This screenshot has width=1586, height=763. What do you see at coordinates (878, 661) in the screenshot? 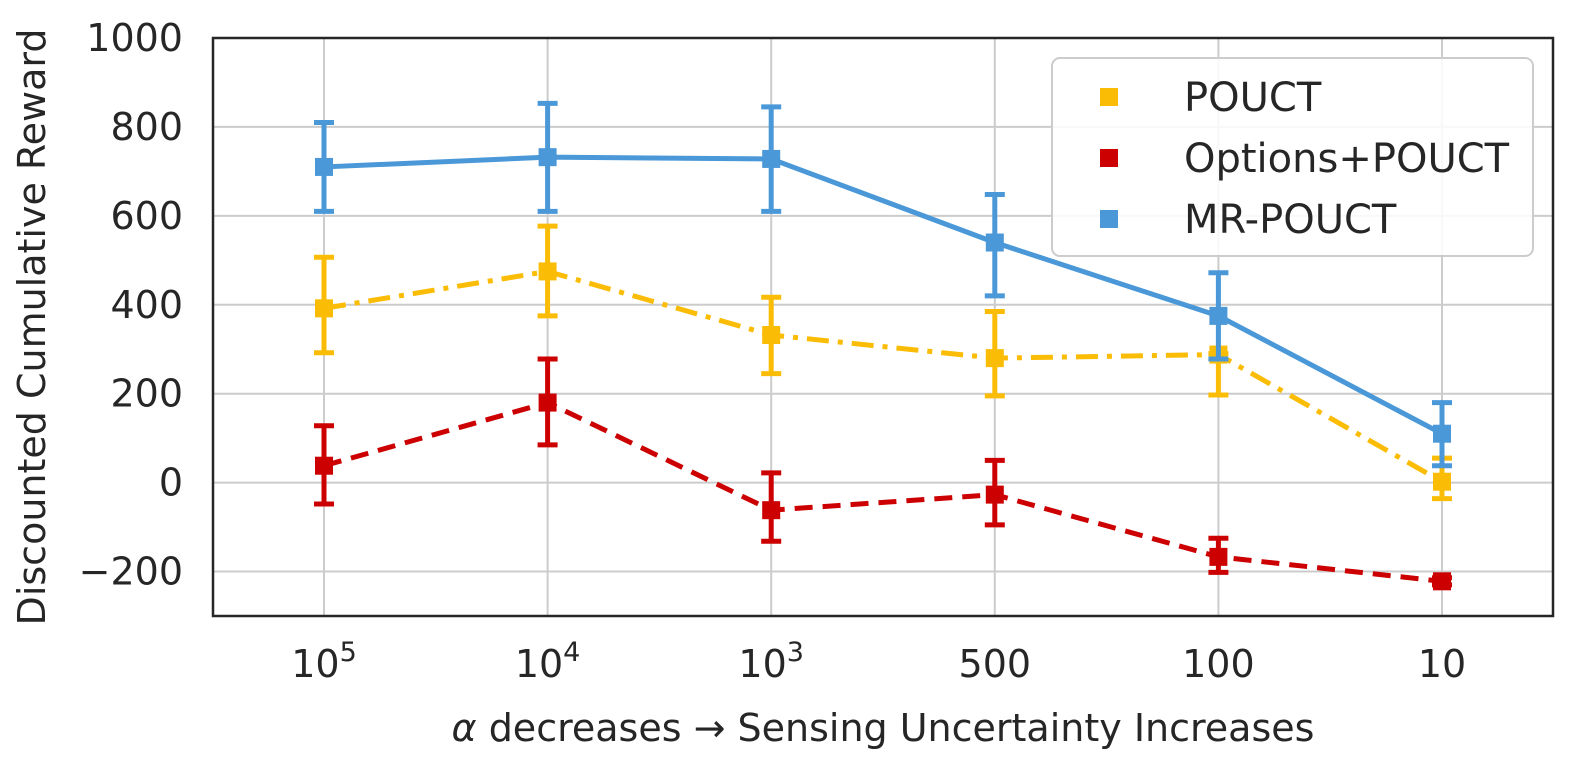
I see `x-tick-labels: 10⁵ 10⁴ 10³ 500 100 10` at bounding box center [878, 661].